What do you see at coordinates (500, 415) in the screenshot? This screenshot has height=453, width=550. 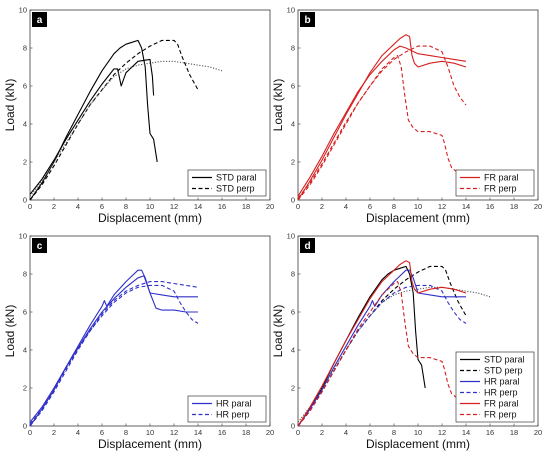 I see `legend-label: FR perp` at bounding box center [500, 415].